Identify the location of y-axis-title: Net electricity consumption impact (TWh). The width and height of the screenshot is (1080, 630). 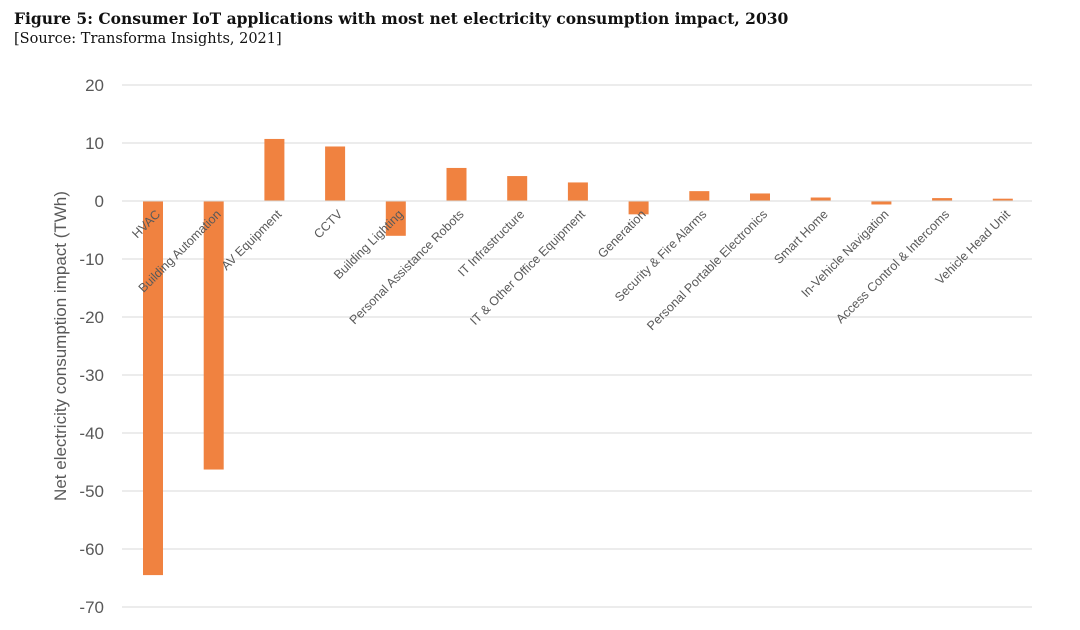
(60, 346).